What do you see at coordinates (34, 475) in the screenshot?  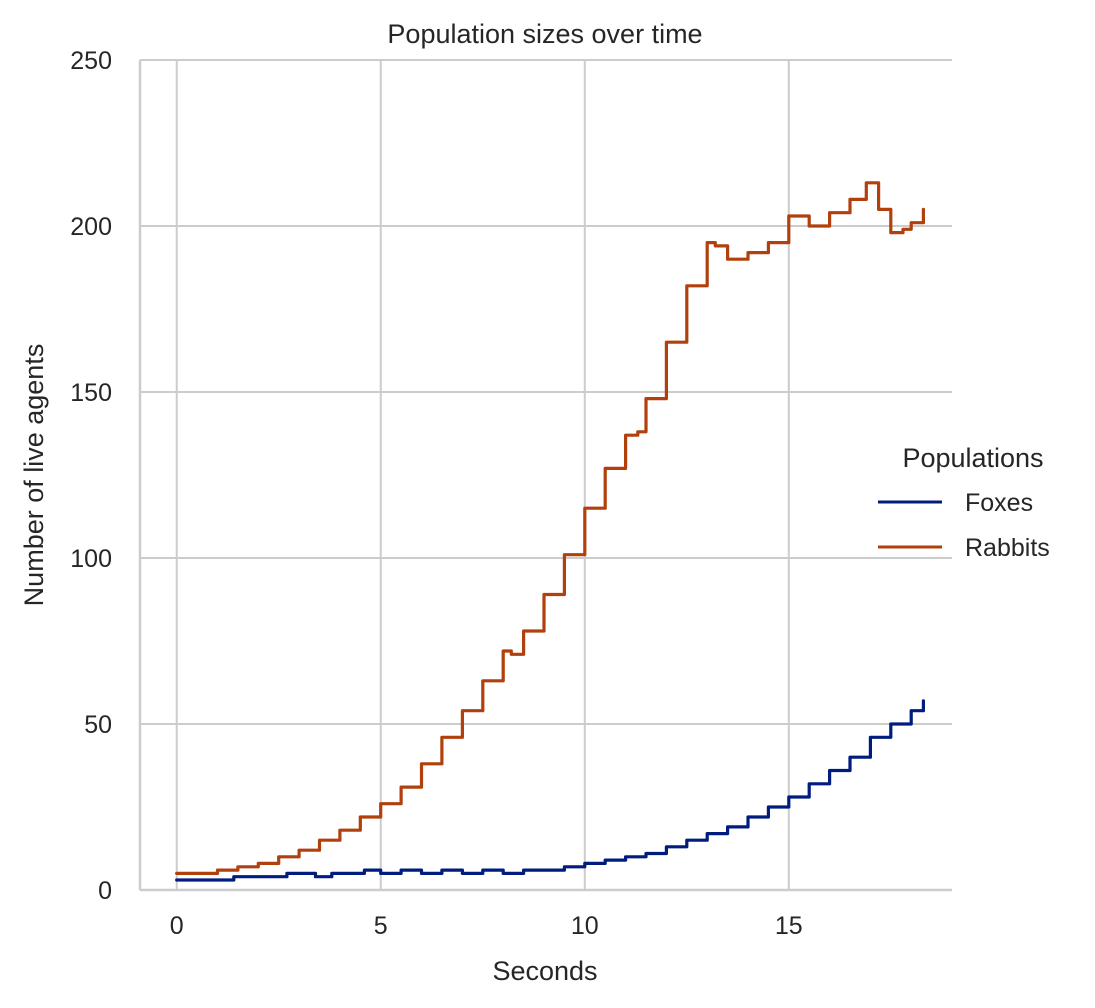 I see `y-axis-title: Number of live agents` at bounding box center [34, 475].